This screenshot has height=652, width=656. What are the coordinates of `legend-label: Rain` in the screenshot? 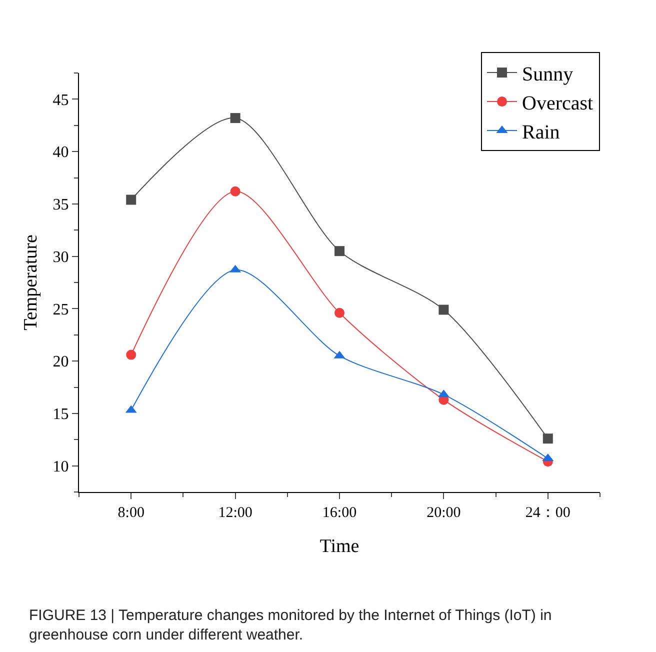 It's located at (541, 132).